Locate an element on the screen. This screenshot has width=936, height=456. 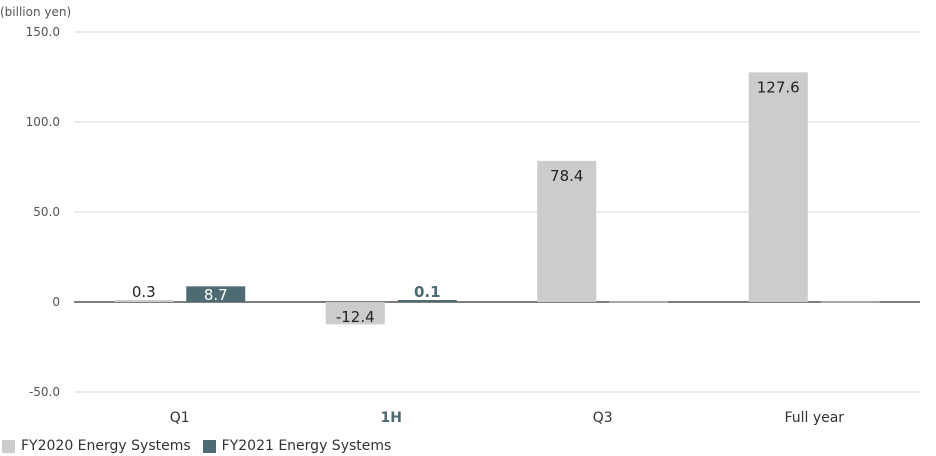
category-label: 1H is located at coordinates (391, 418).